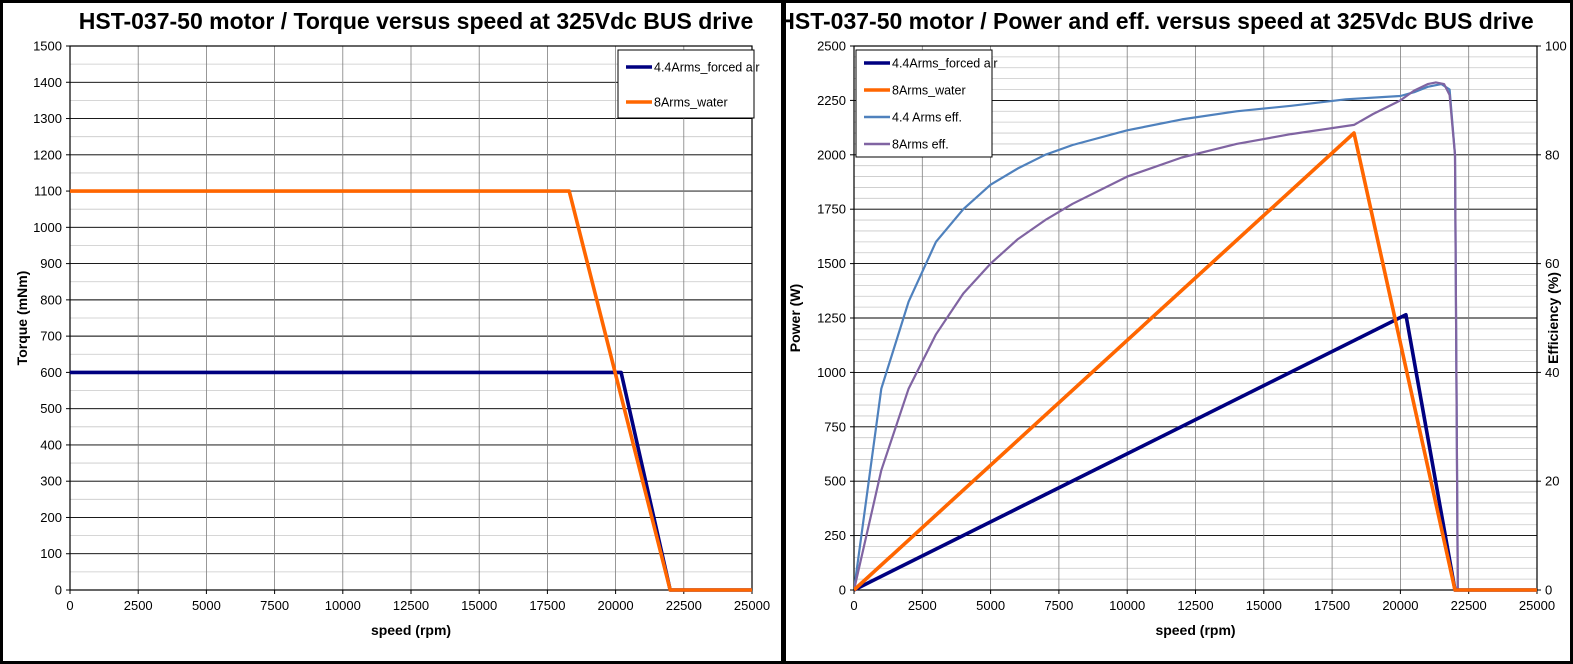  Describe the element at coordinates (47, 154) in the screenshot. I see `y-tick-label: 1200` at that location.